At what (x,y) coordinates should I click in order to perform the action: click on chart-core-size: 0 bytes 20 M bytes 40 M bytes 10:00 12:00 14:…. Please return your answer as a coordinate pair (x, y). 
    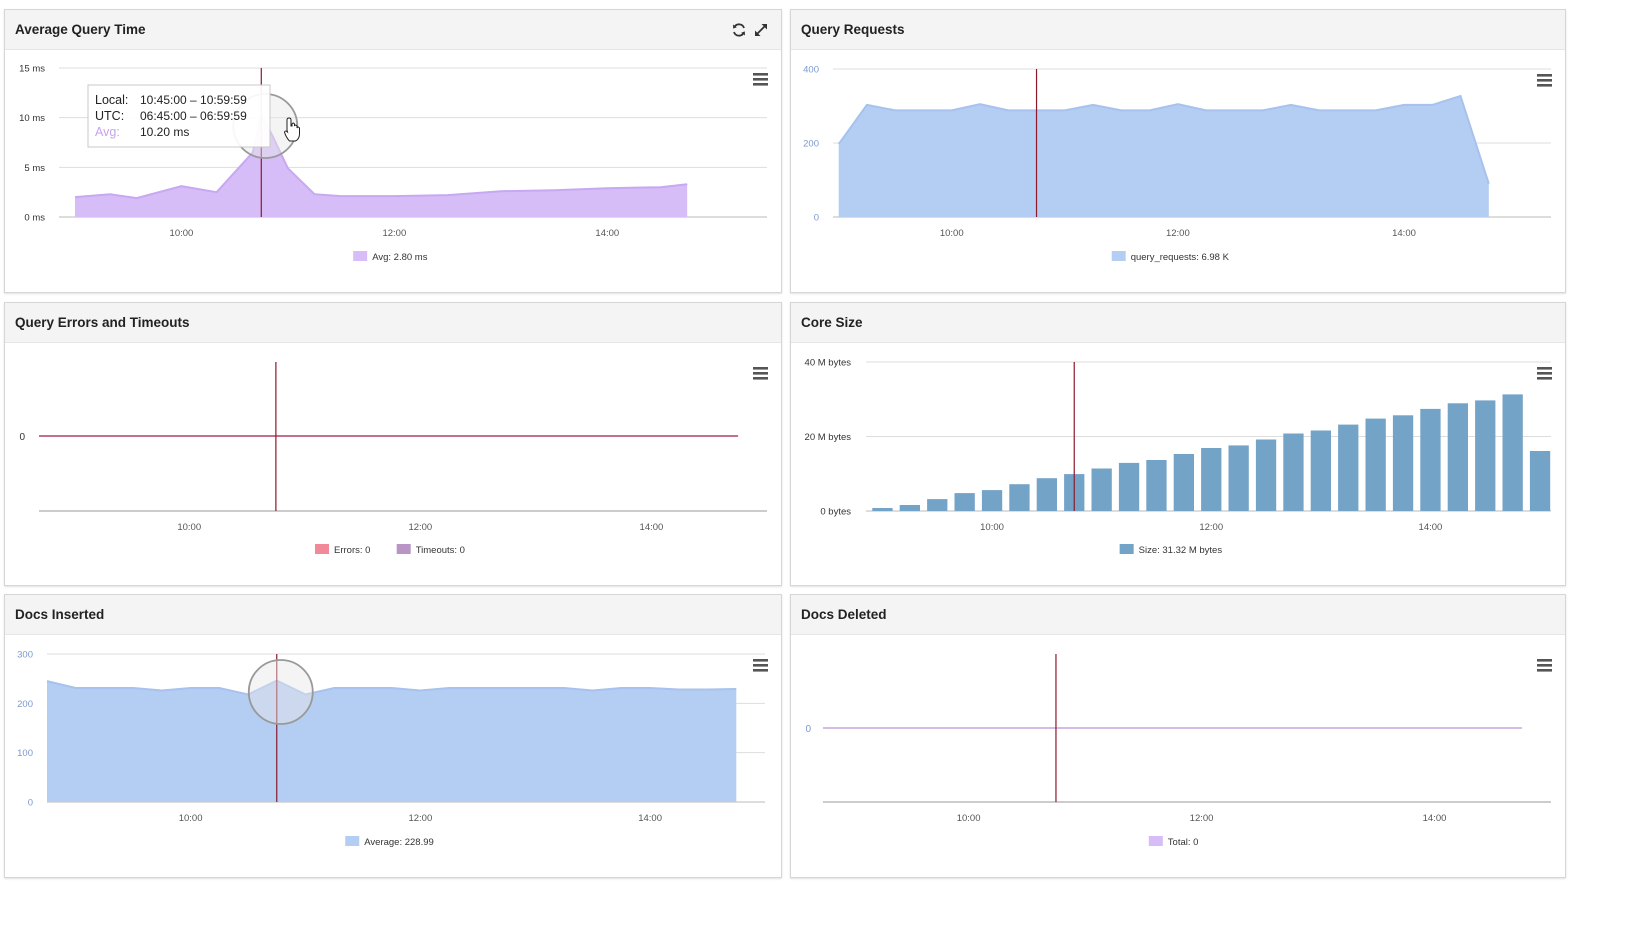
    Looking at the image, I should click on (1178, 457).